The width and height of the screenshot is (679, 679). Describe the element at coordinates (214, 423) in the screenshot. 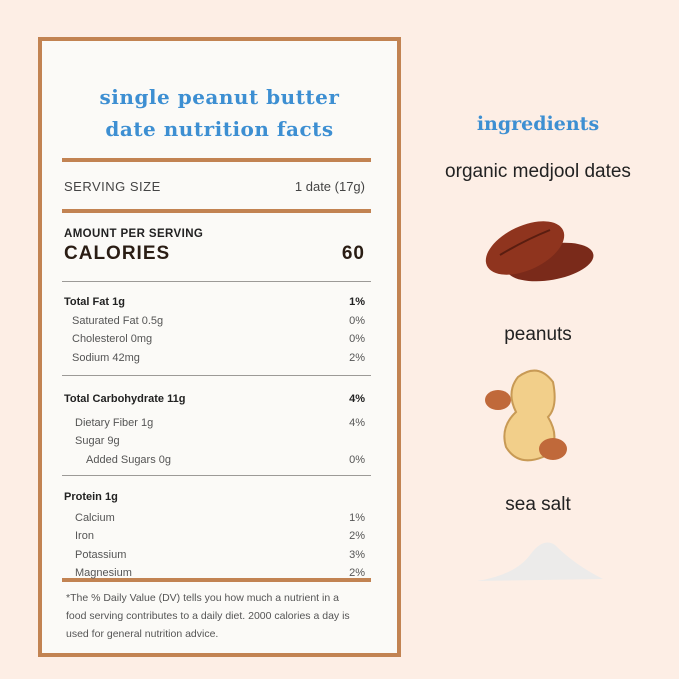

I see `nutrient-row: Dietary Fiber 1g 4%` at that location.